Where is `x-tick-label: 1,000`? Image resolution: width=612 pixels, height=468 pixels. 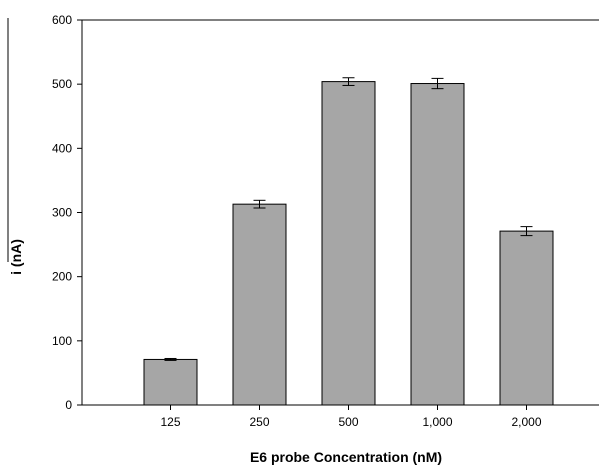
x-tick-label: 1,000 is located at coordinates (437, 422).